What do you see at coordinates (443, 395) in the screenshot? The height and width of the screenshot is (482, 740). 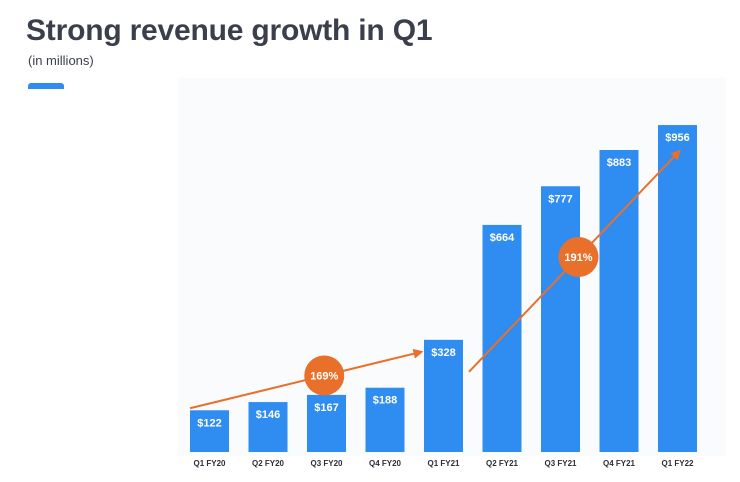 I see `bar-q1-fy21` at bounding box center [443, 395].